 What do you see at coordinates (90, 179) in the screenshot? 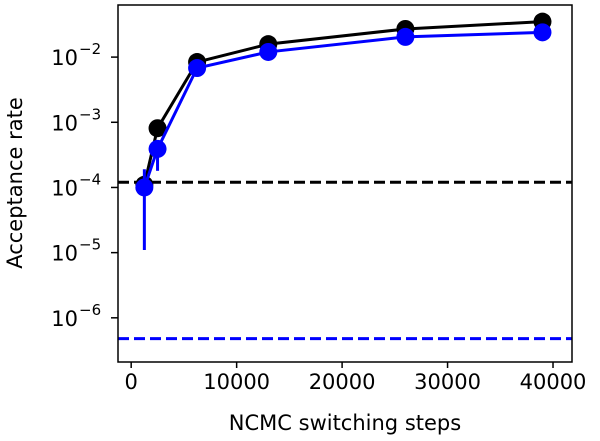
I see `y-tick-exponent: −4` at bounding box center [90, 179].